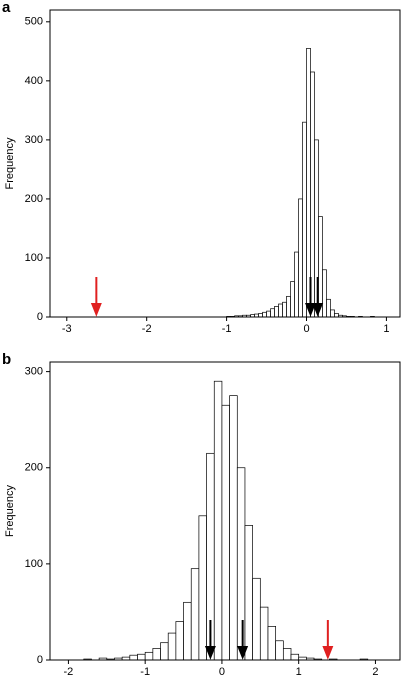  Describe the element at coordinates (6, 359) in the screenshot. I see `panel-label: b` at that location.